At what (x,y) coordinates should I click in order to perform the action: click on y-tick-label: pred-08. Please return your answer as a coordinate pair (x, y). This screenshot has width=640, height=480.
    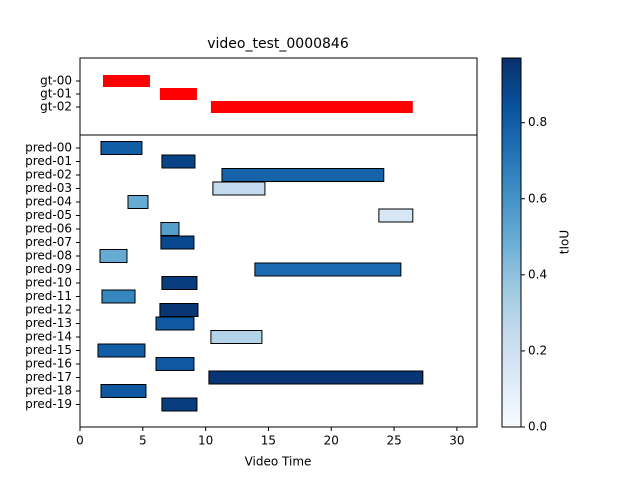
    Looking at the image, I should click on (48, 256).